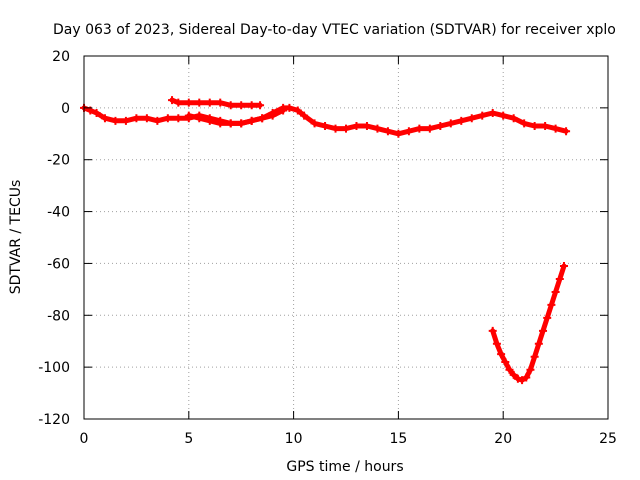  What do you see at coordinates (188, 439) in the screenshot?
I see `x-tick-label: 5` at bounding box center [188, 439].